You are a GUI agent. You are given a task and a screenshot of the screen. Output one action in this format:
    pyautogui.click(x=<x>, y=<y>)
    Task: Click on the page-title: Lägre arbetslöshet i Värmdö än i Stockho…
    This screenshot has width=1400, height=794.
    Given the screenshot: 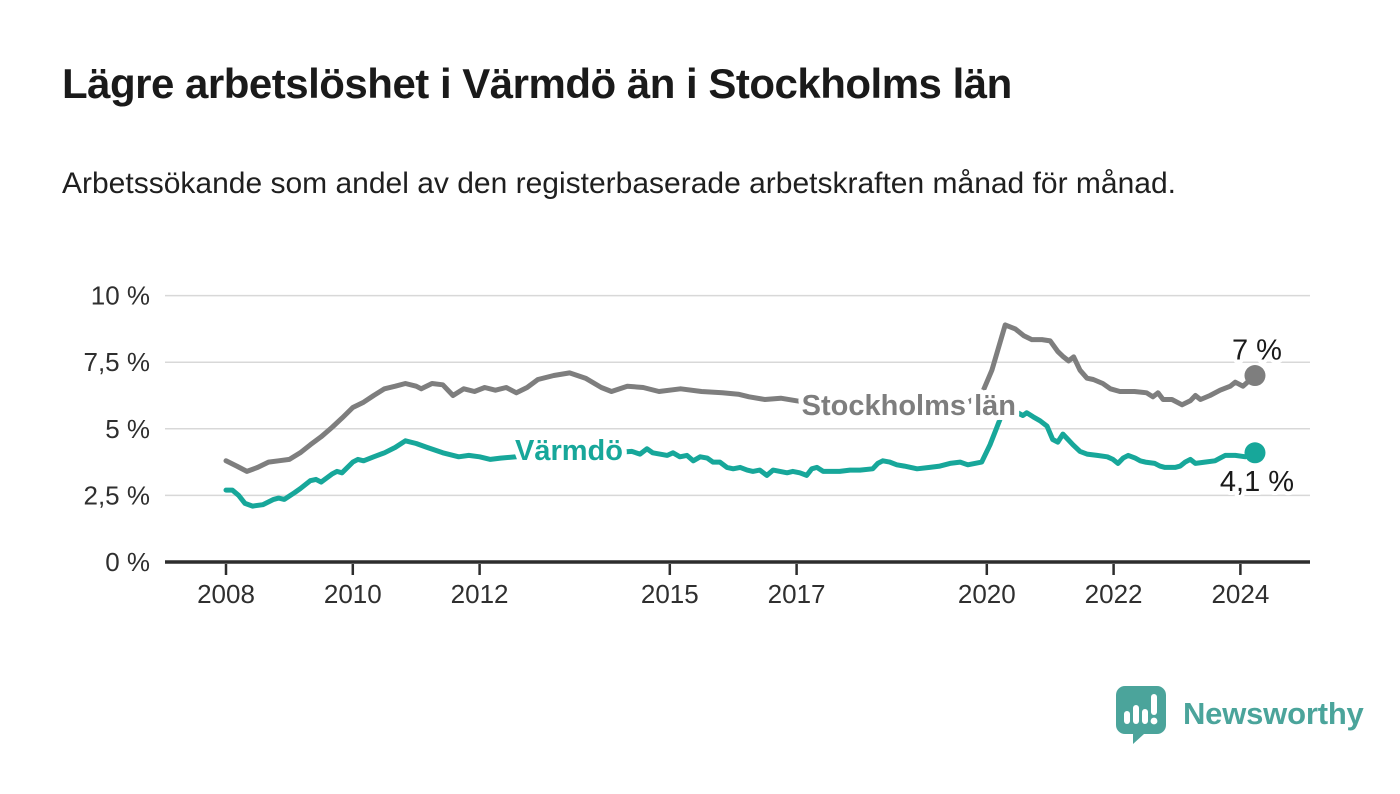 What is the action you would take?
    pyautogui.click(x=537, y=83)
    